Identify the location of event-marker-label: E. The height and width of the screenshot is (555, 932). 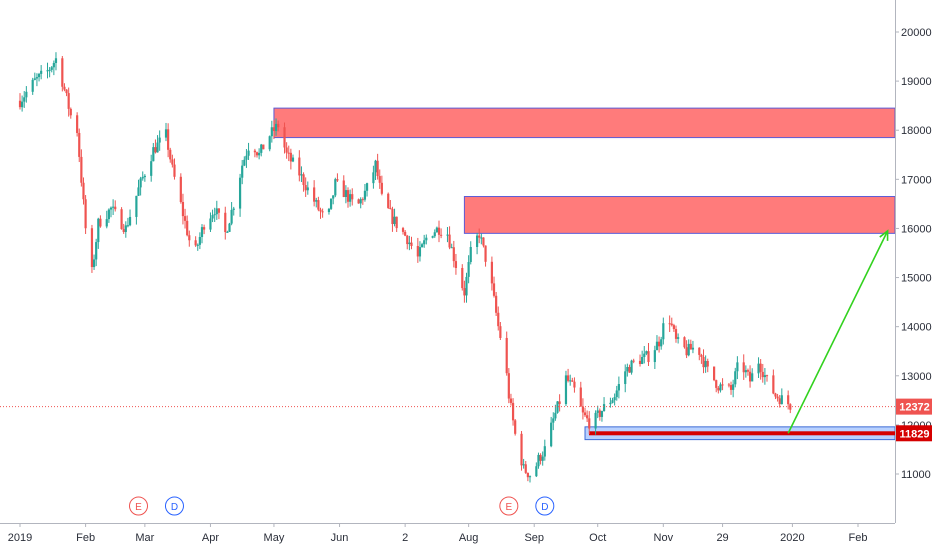
(508, 507).